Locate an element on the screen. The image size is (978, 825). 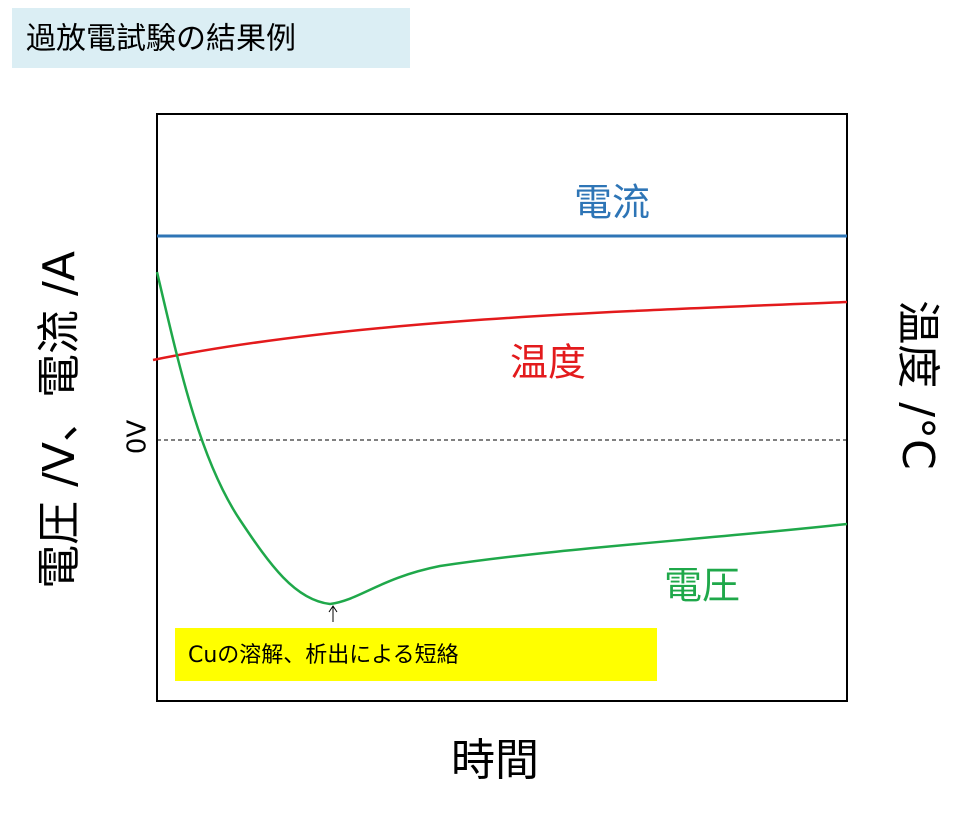
annotation: Cuの溶解、析出による短絡 is located at coordinates (323, 655).